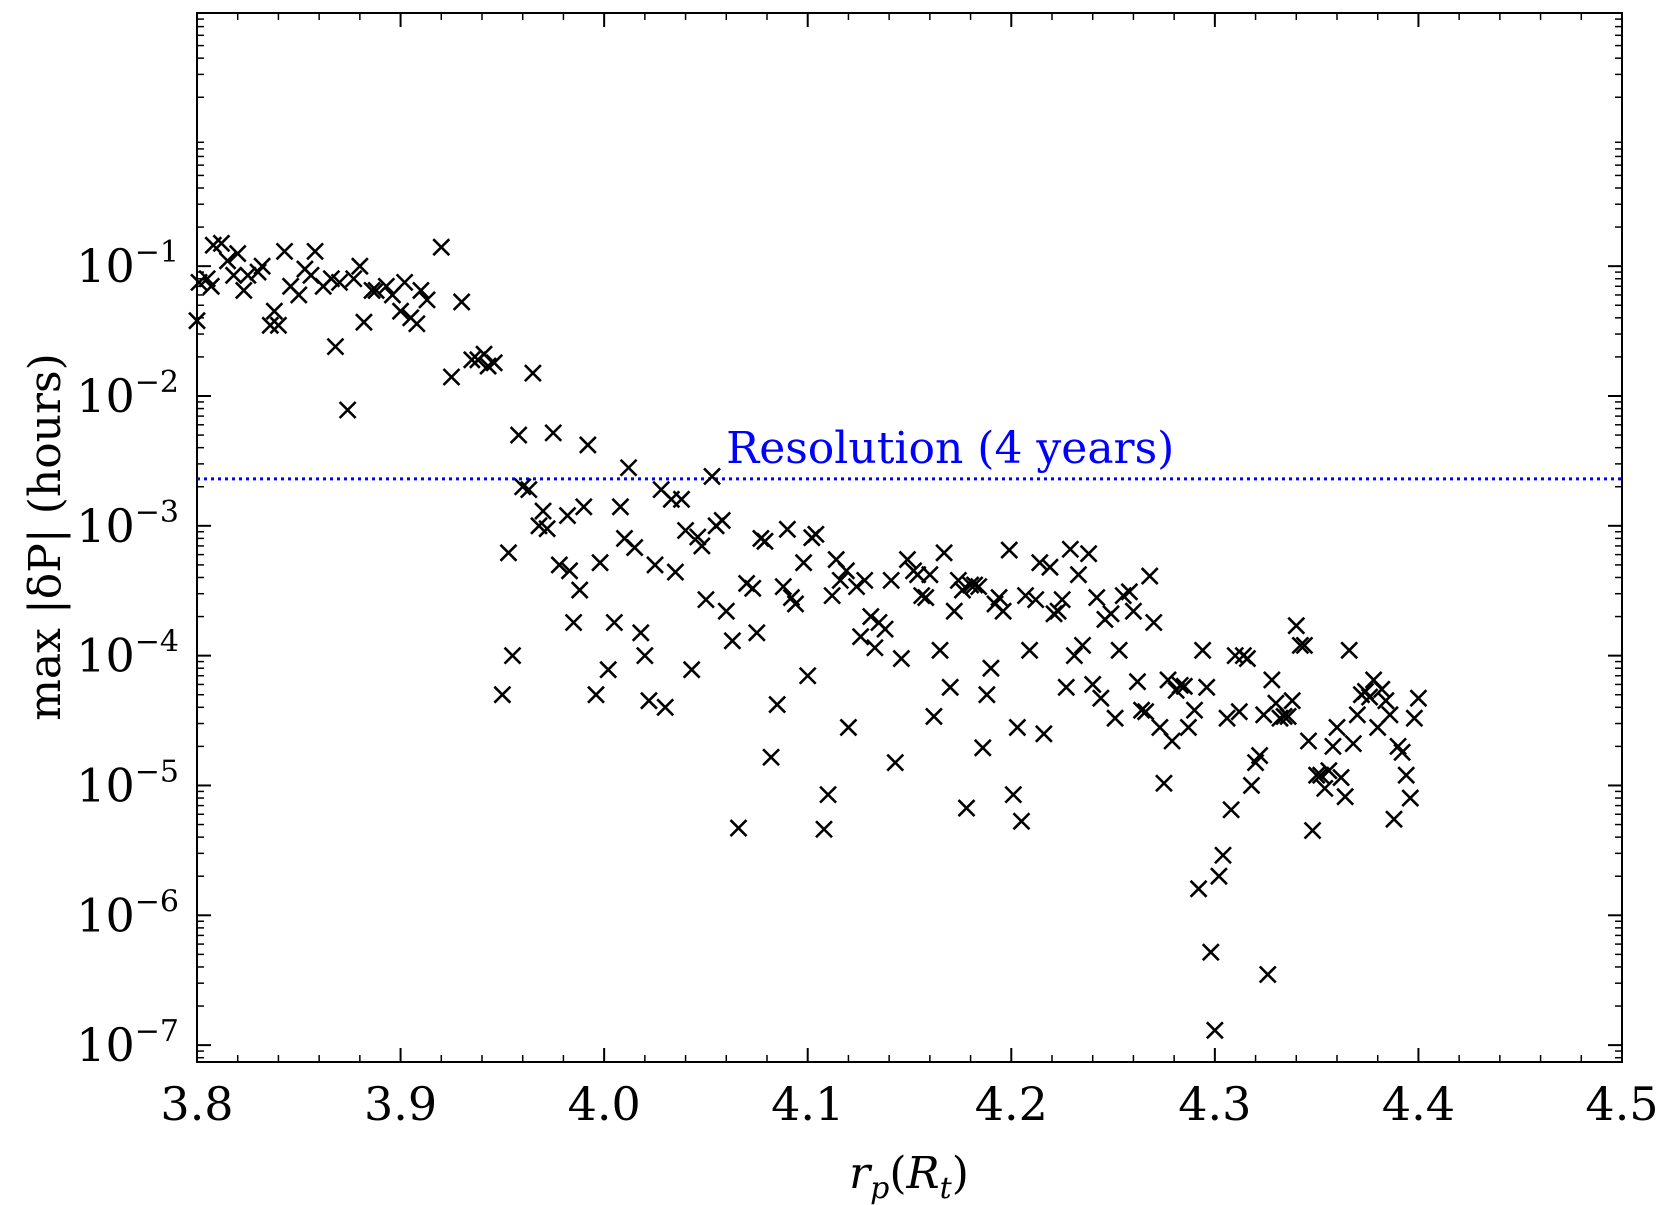 The height and width of the screenshot is (1205, 1662). What do you see at coordinates (45, 537) in the screenshot?
I see `y-axis-label: max |δP| (hours)` at bounding box center [45, 537].